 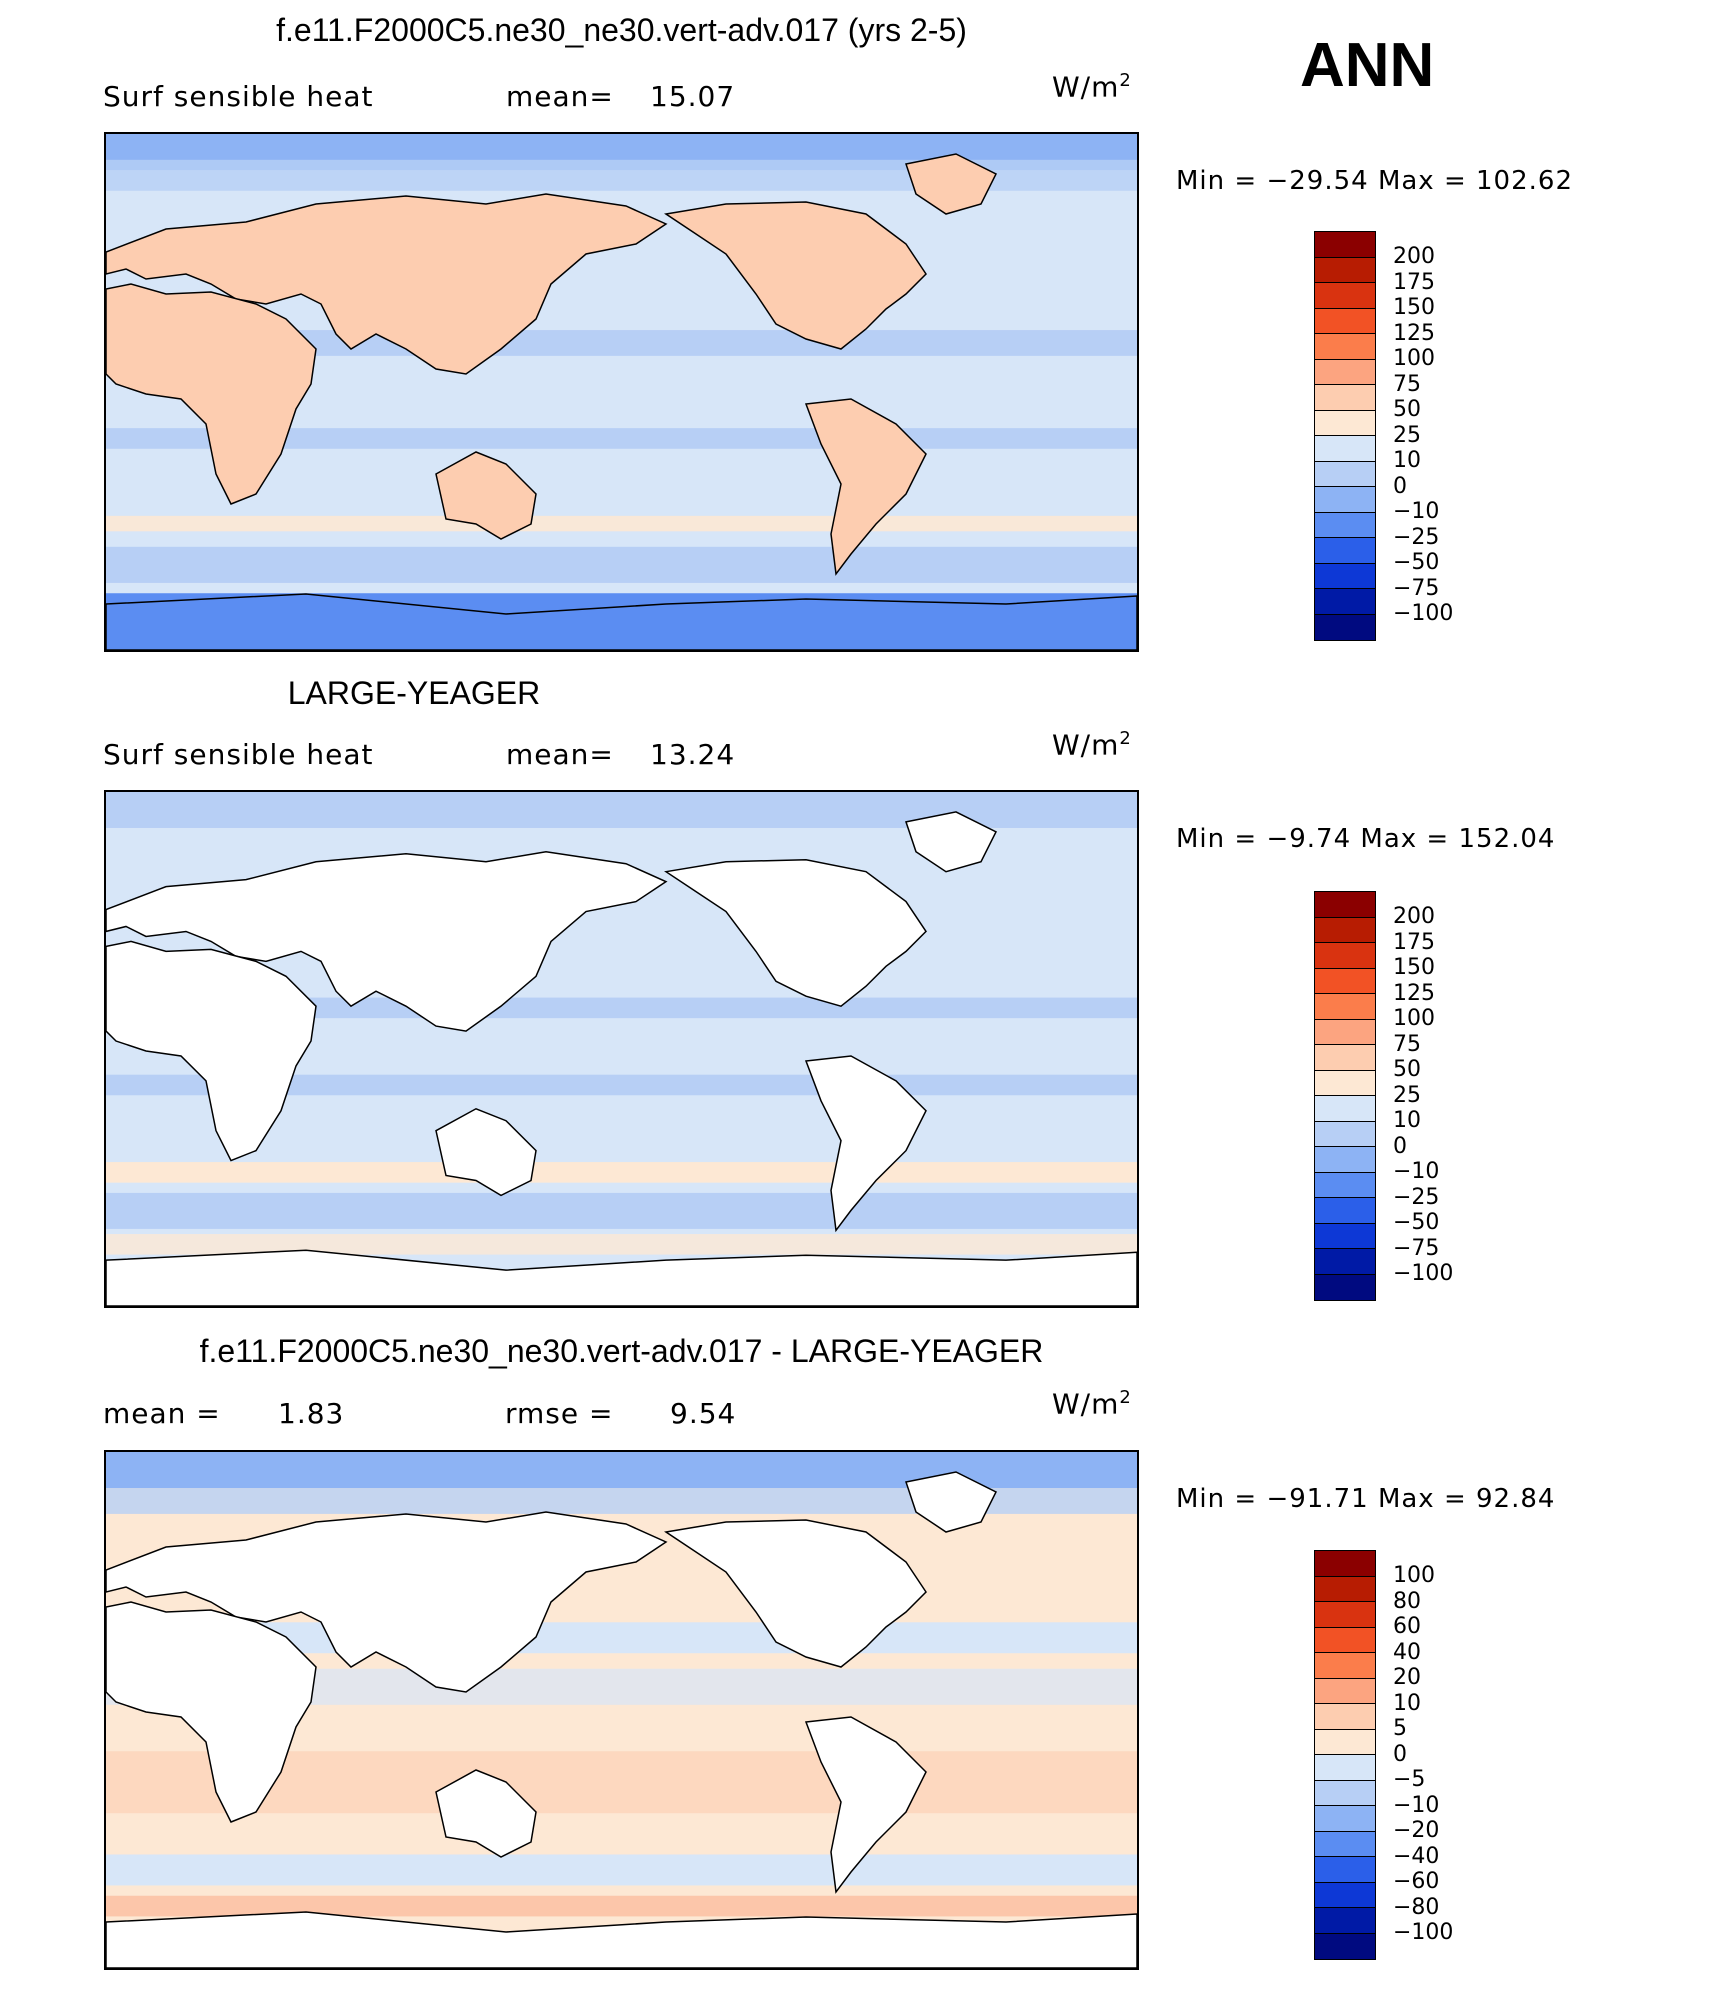 I want to click on panel-1-colorbar-labels: 200 175 150 125 100 75 50 25 10 0 −10 −25 −50 −75 −100, so click(x=1423, y=435).